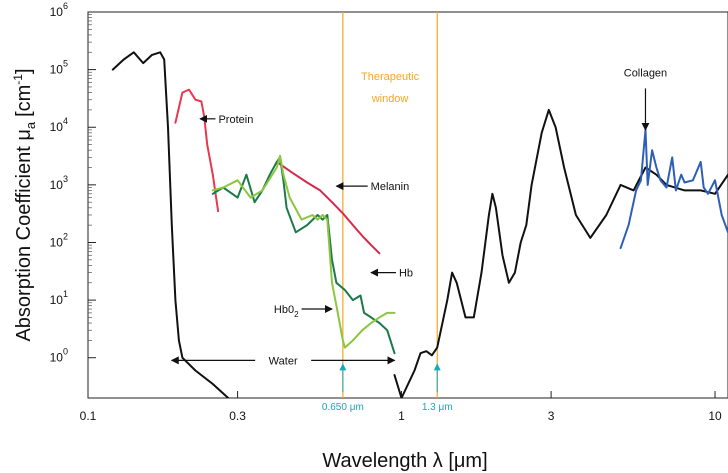 This screenshot has width=728, height=473. Describe the element at coordinates (170, 224) in the screenshot. I see `series-line-water` at that location.